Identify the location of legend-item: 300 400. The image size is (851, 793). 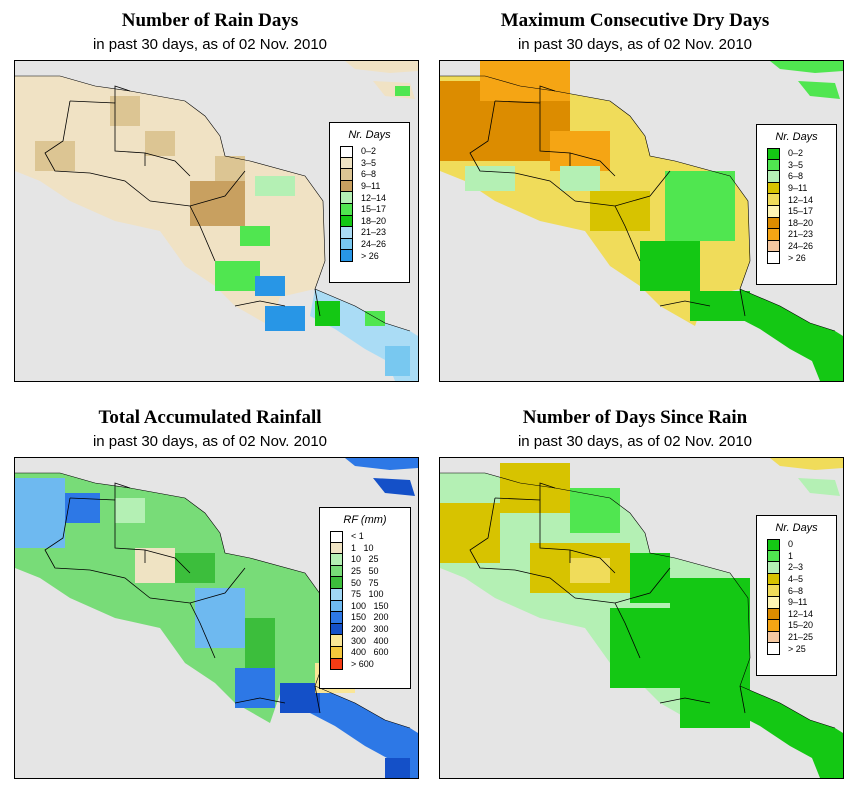
(365, 641).